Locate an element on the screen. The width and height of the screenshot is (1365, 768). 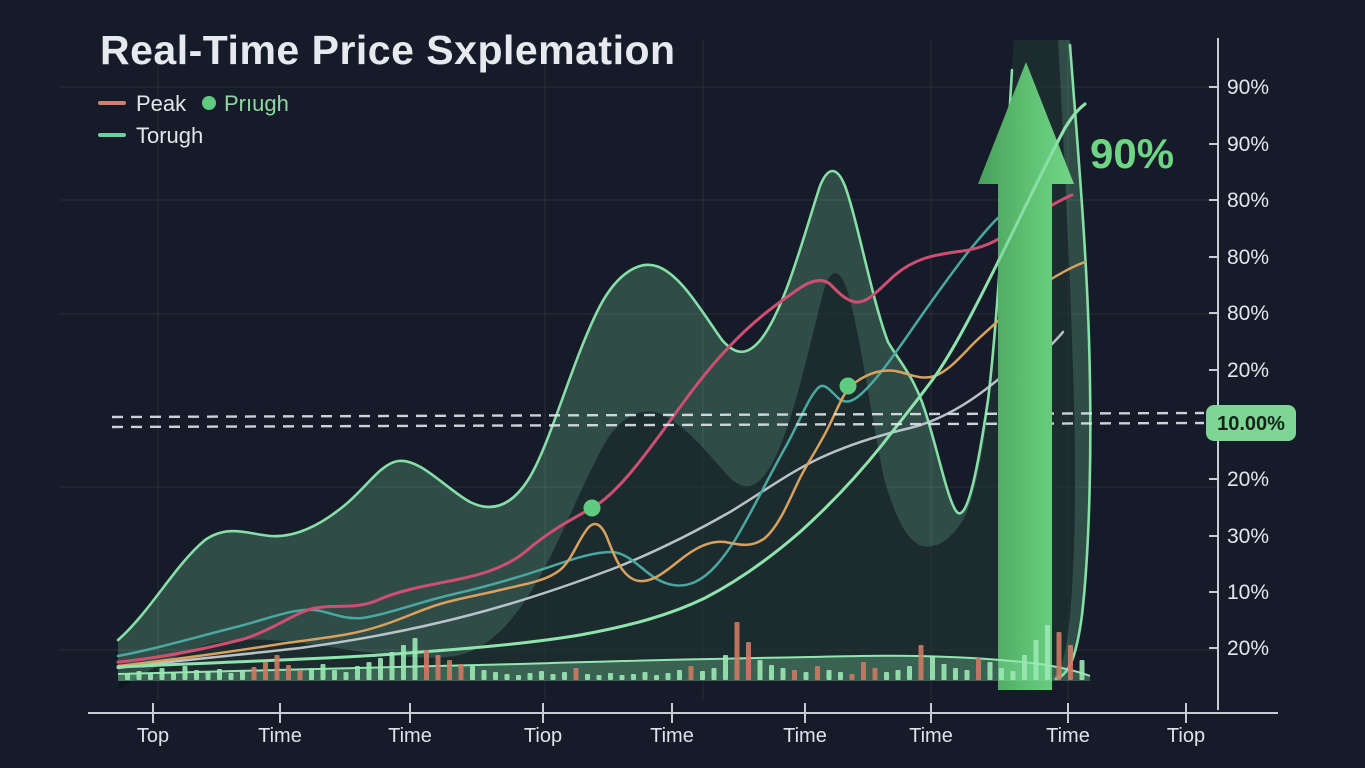
x-axis-ticks: Top Time Time Tiop Time Time Time Time Tiop is located at coordinates (671, 725).